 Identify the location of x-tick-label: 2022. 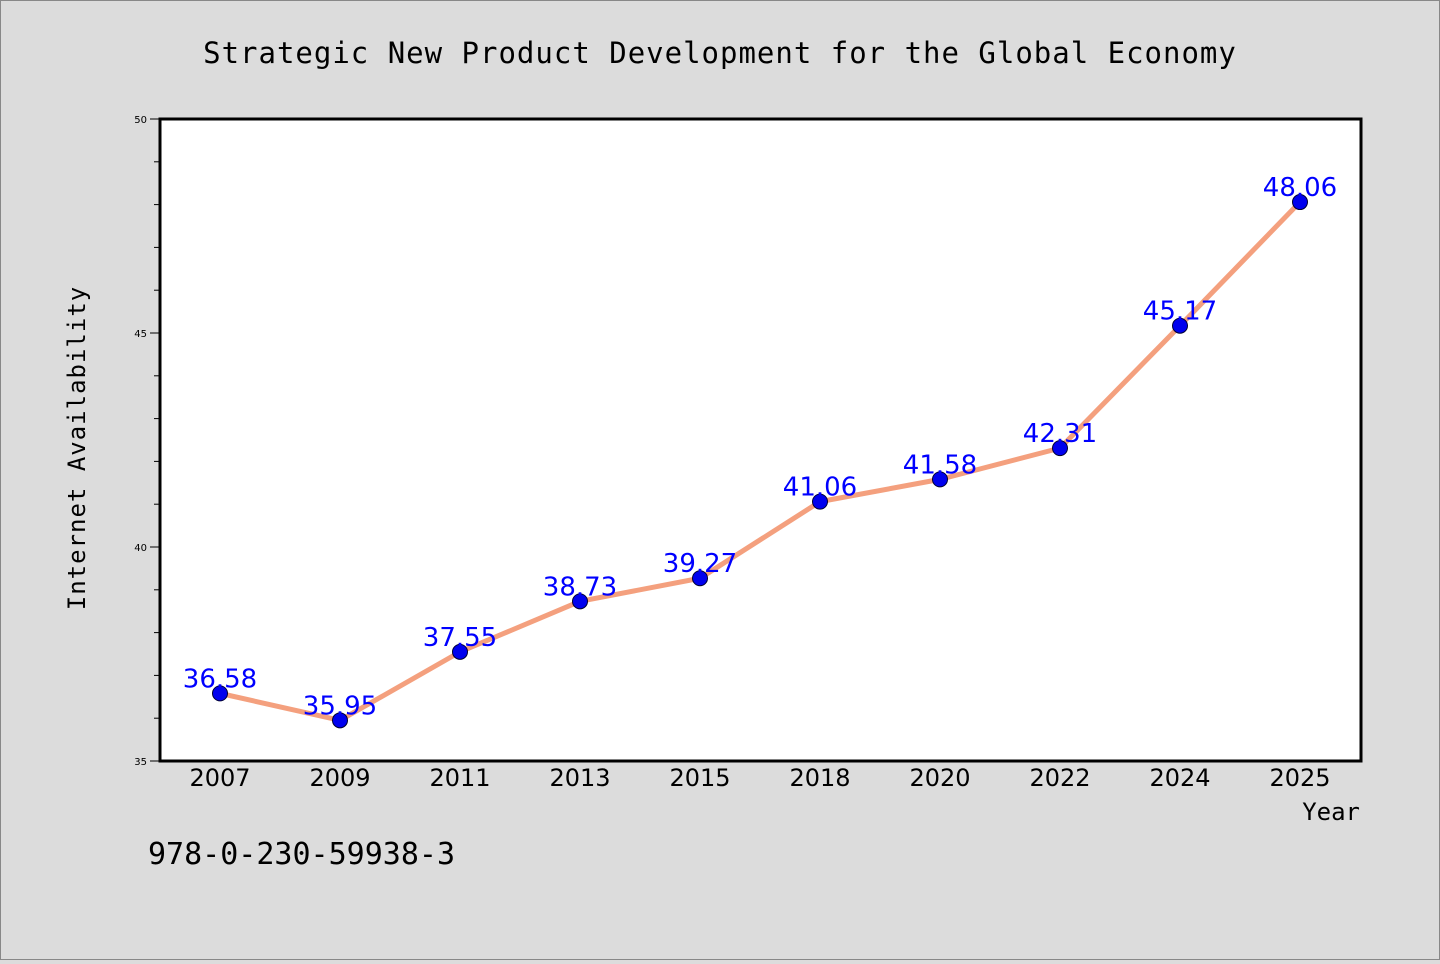
(1059, 778).